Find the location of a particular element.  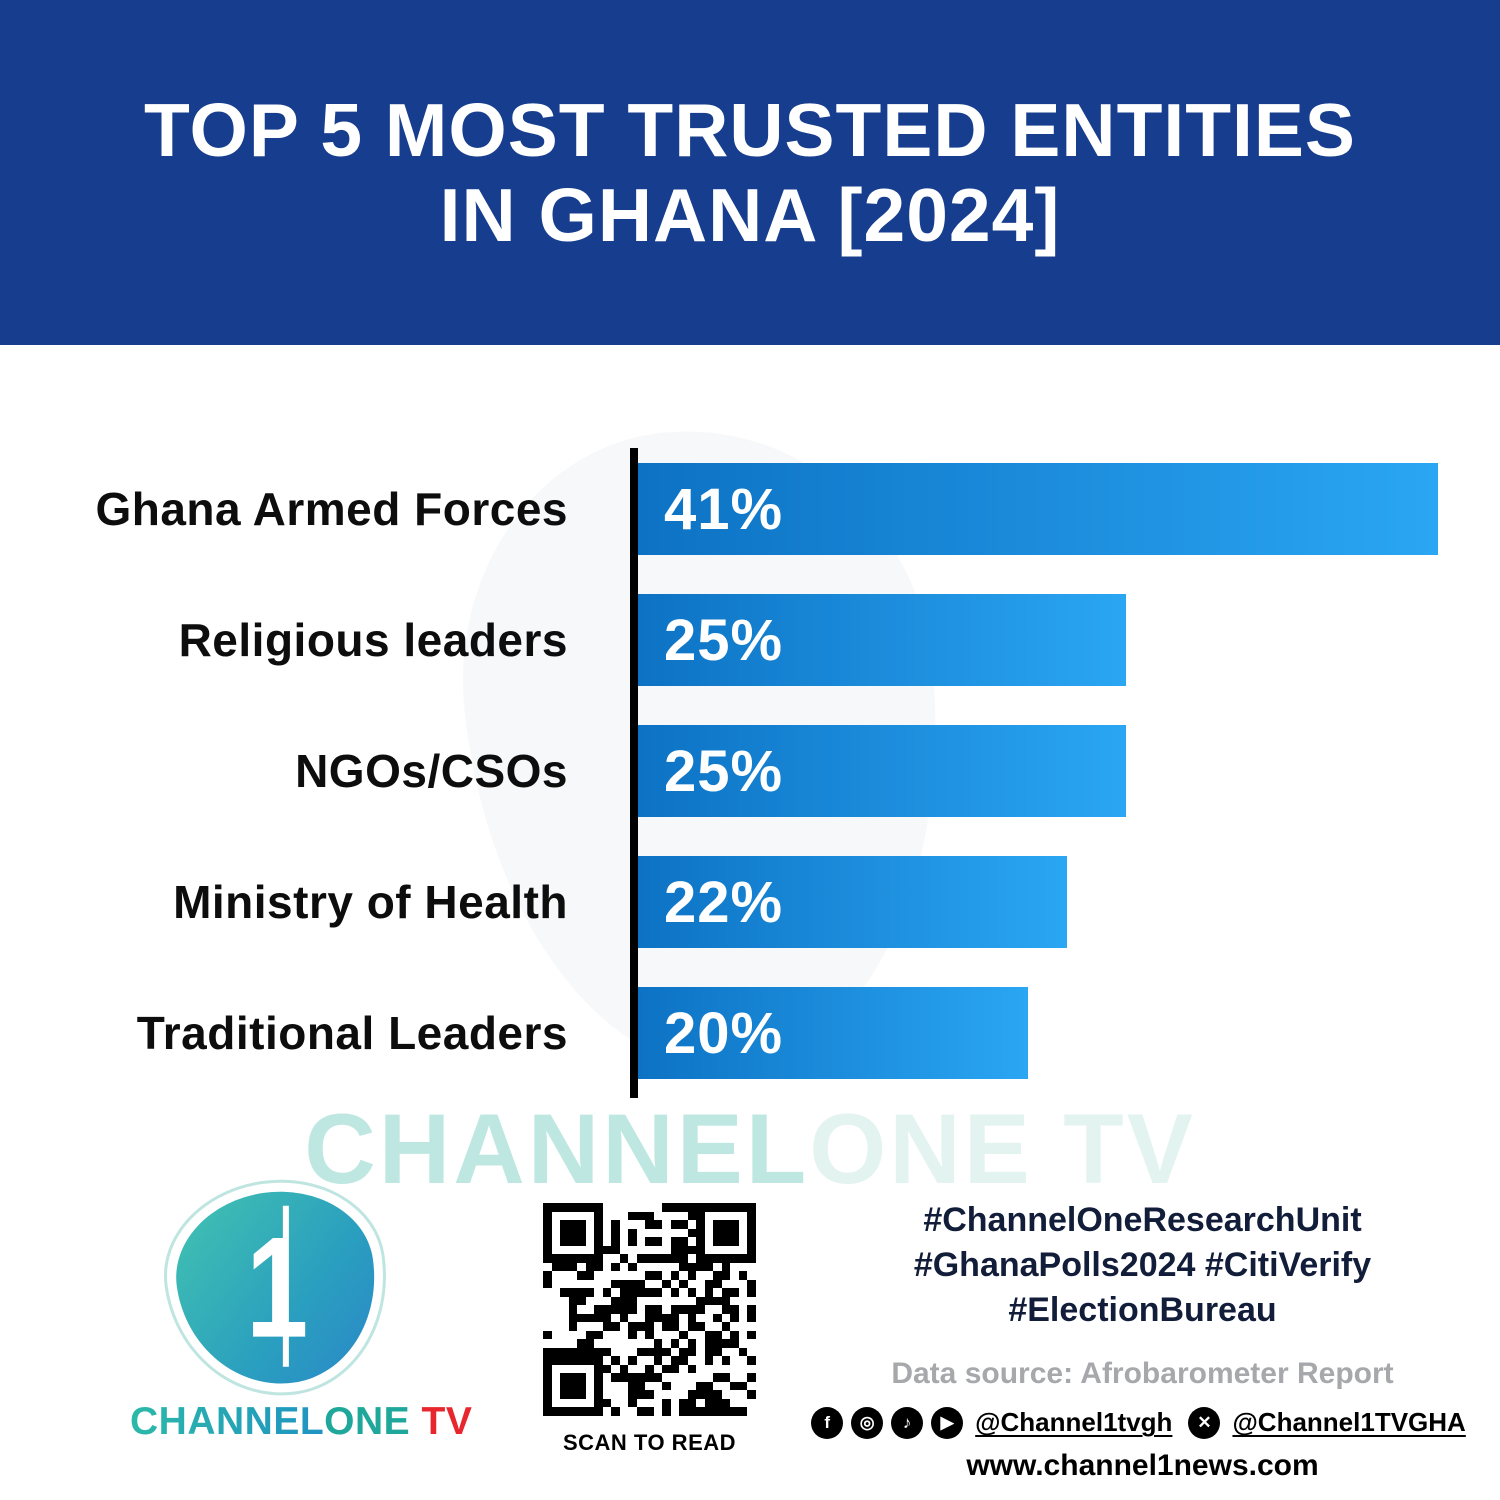

bar-category-label: NGOs/CSOs is located at coordinates (431, 771).